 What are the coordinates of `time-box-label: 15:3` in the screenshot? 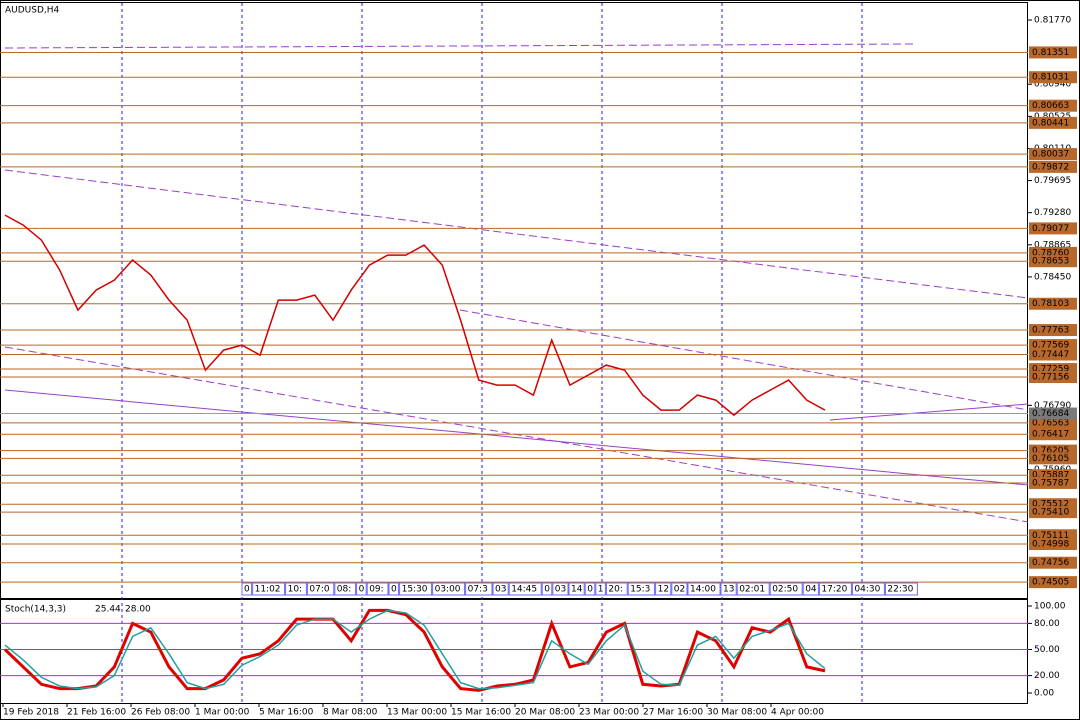 It's located at (640, 590).